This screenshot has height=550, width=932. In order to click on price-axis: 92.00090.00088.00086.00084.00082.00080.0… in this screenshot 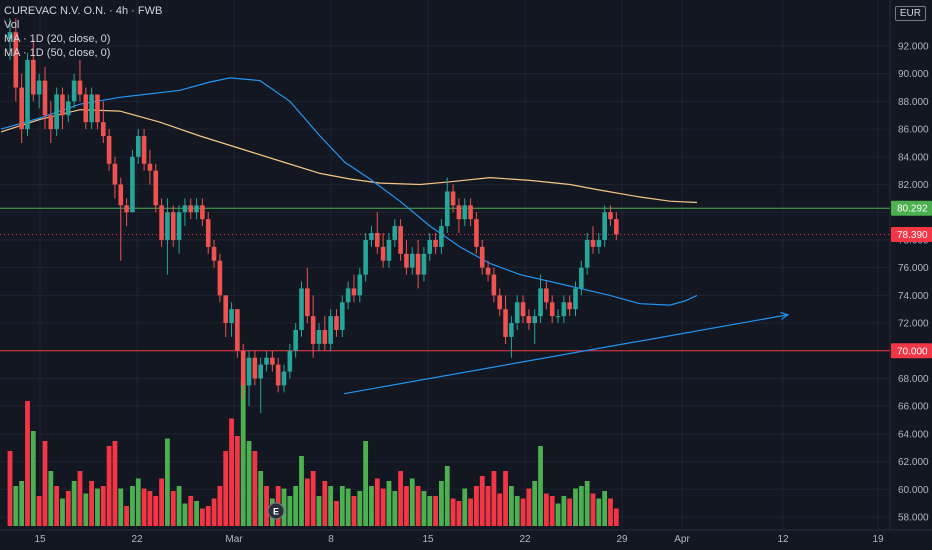, I will do `click(913, 283)`.